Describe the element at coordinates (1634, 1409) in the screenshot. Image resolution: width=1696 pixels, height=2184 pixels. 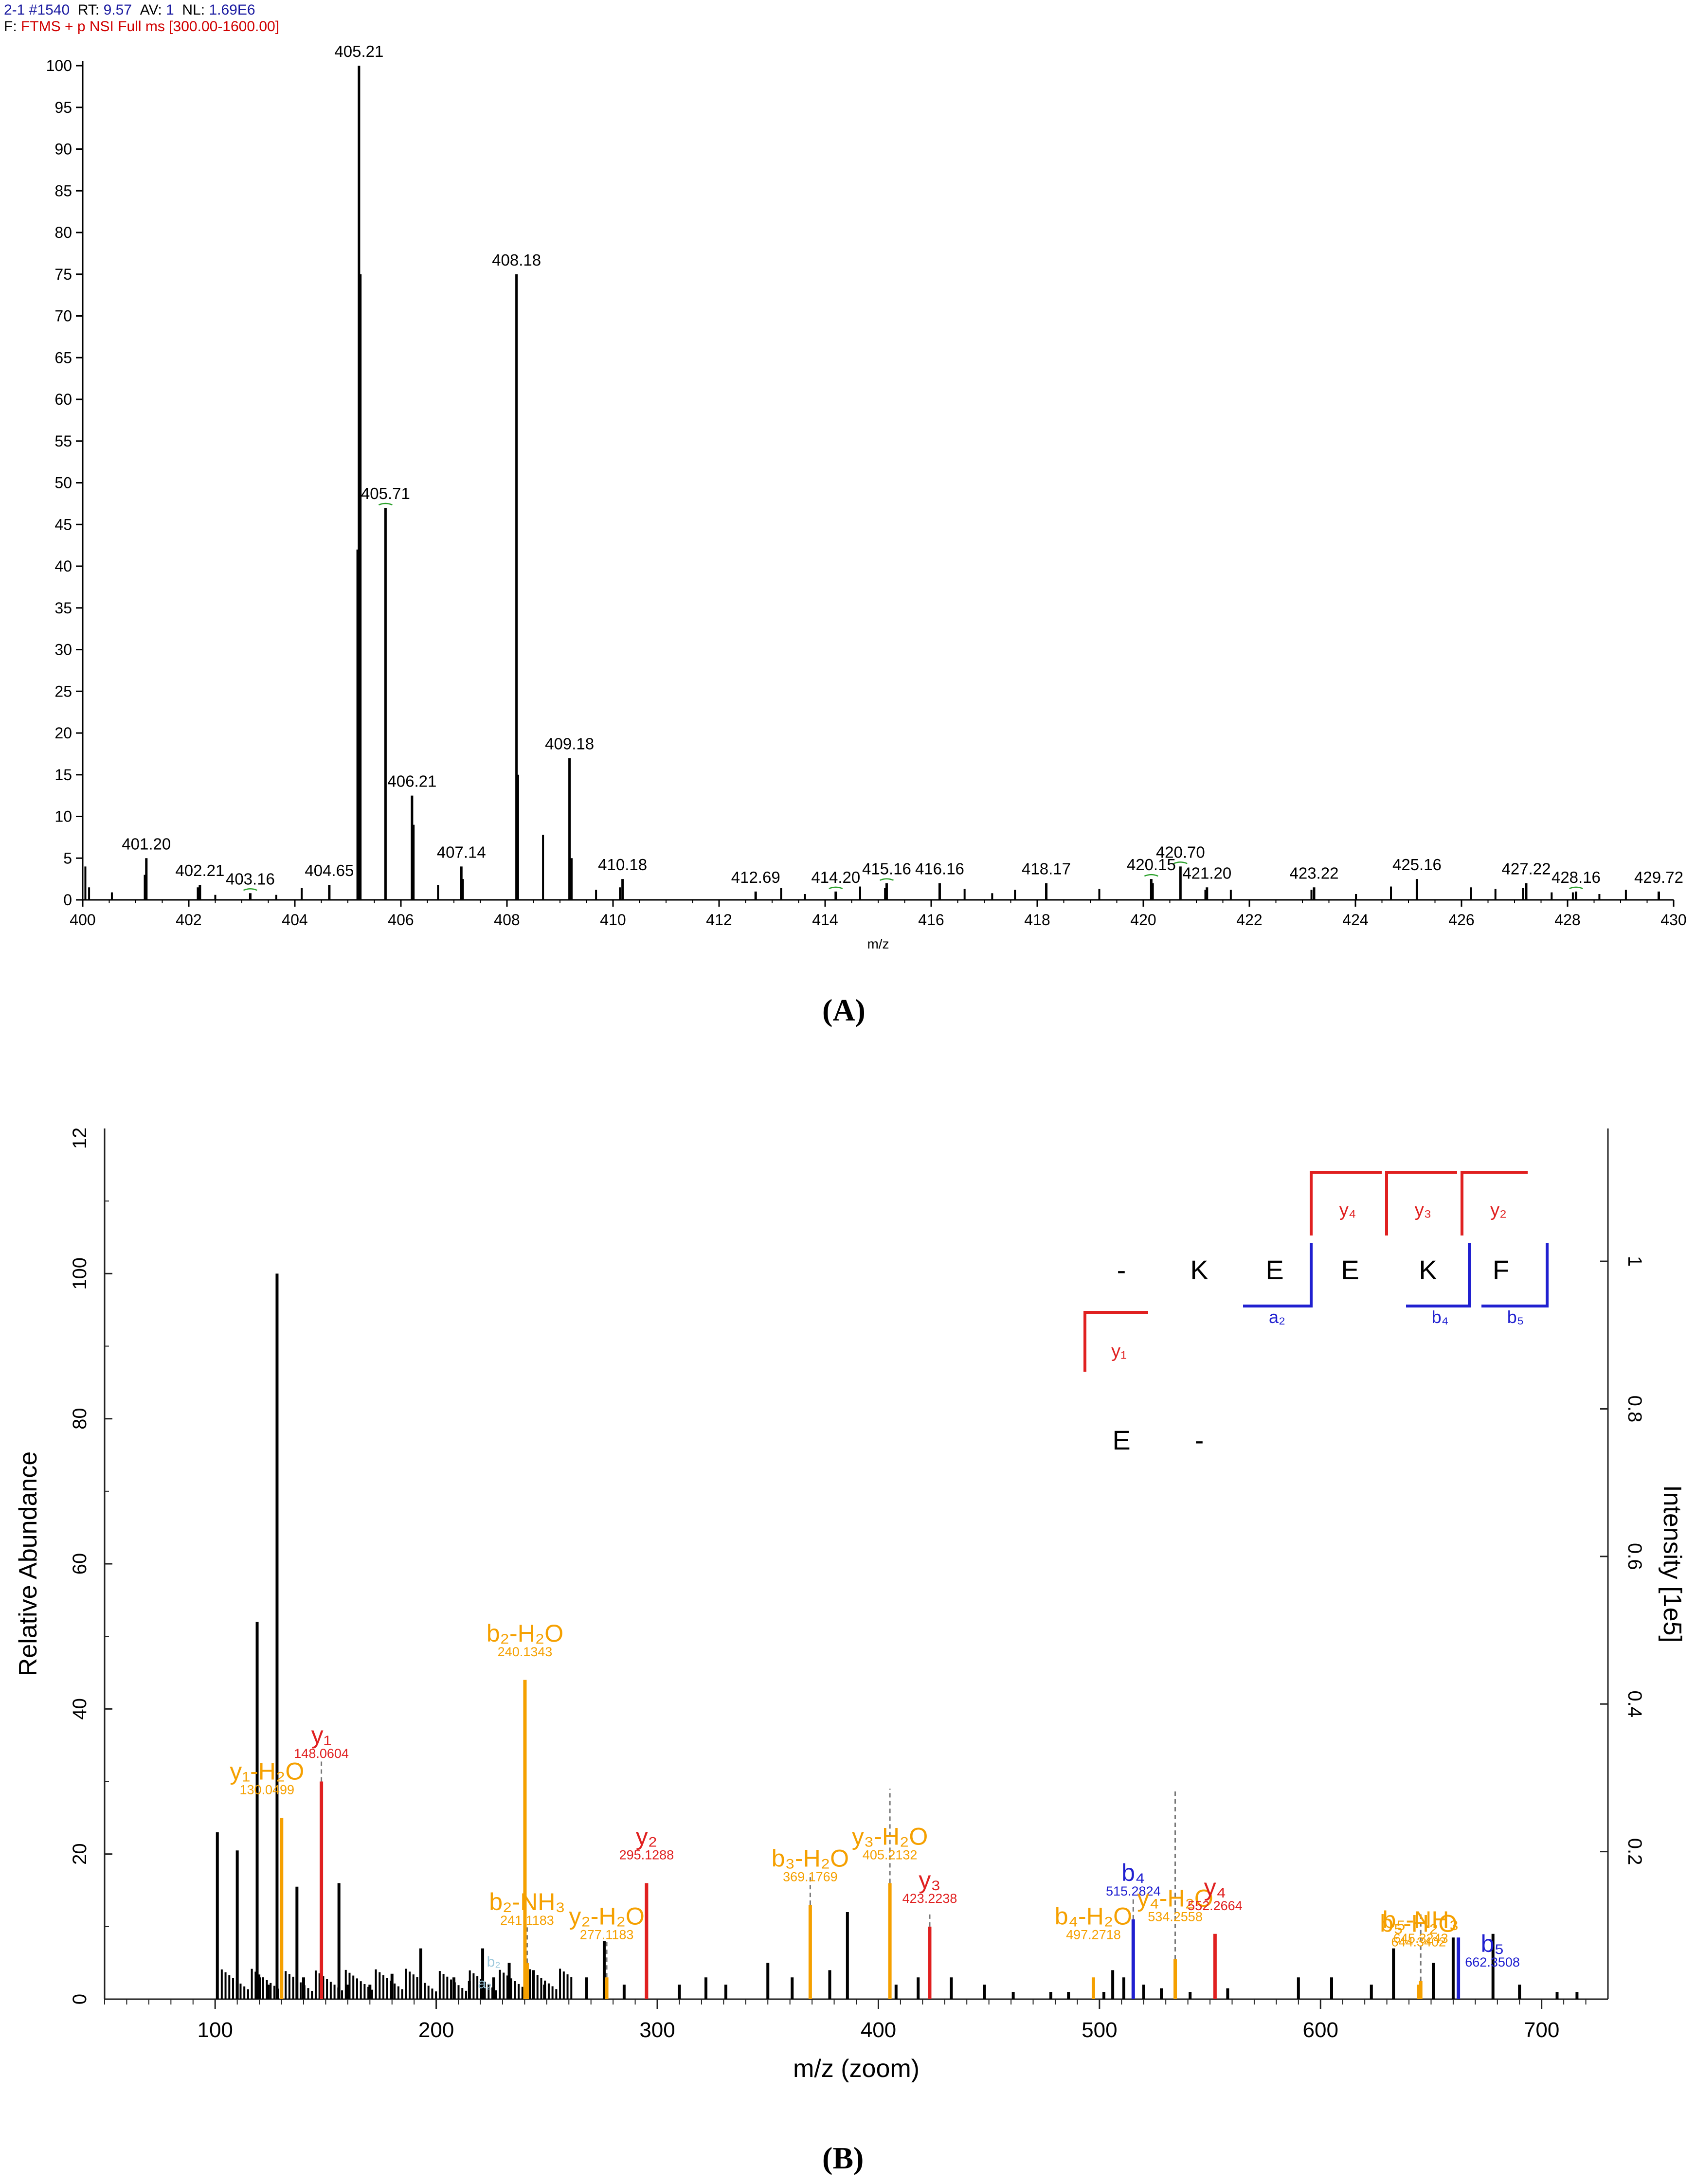
I see `y2-tick-label: 0.8` at that location.